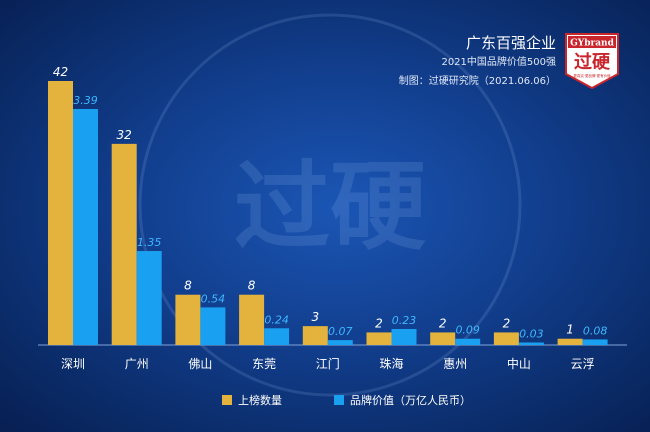  Describe the element at coordinates (519, 363) in the screenshot. I see `x-tick-label-7: 中山` at that location.